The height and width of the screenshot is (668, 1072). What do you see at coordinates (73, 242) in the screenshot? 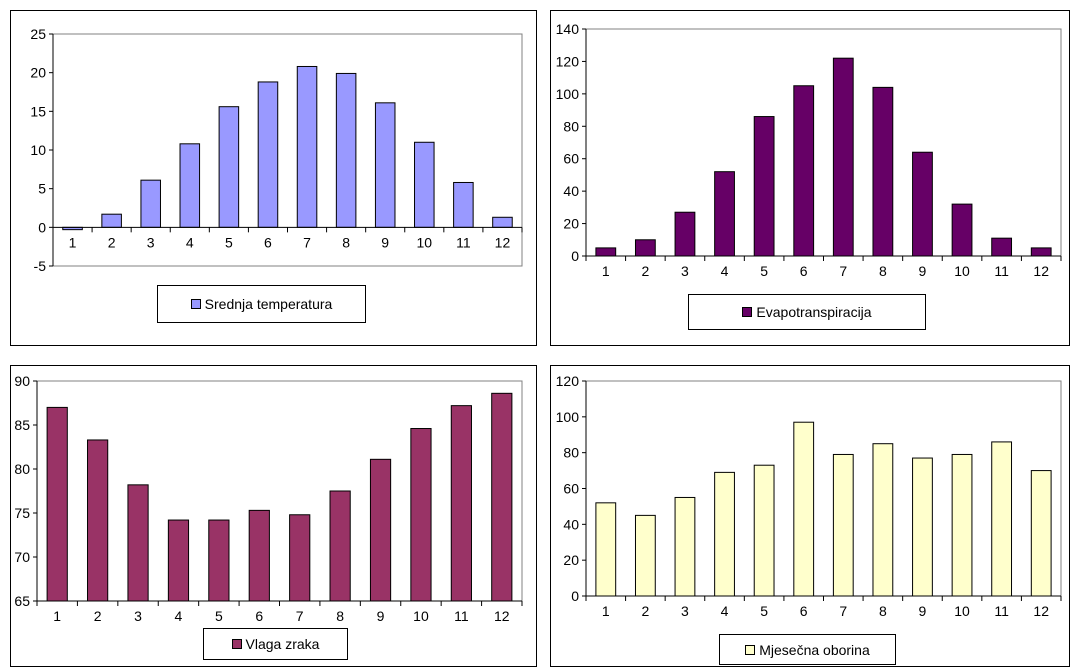
I see `x-tick-label: 1` at bounding box center [73, 242].